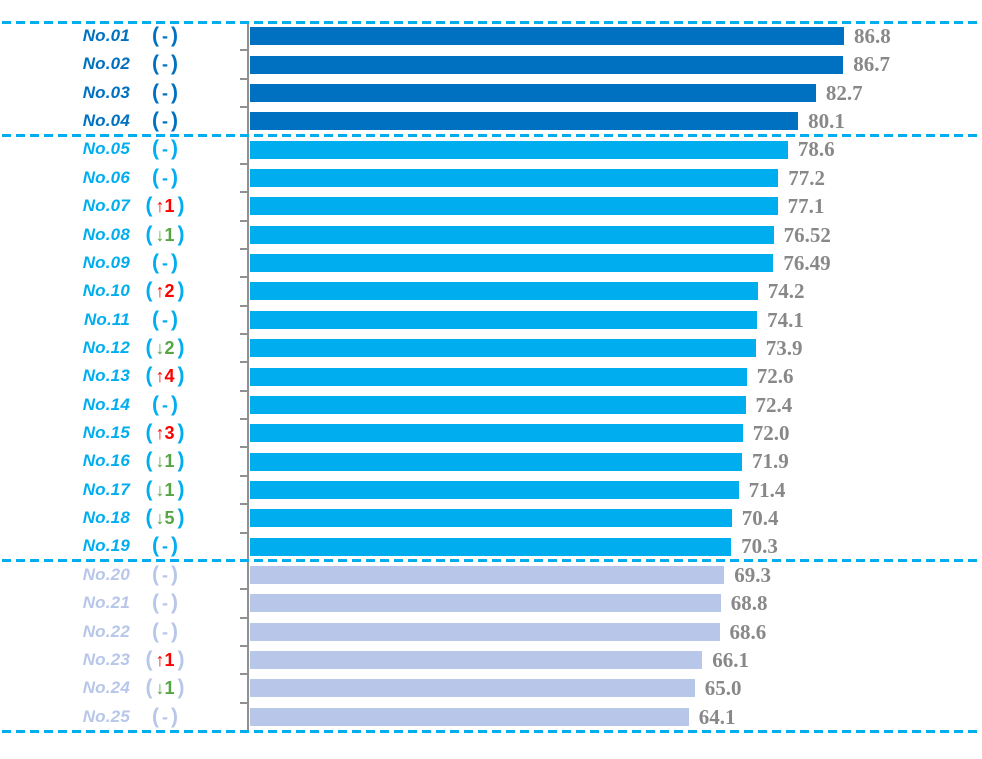 The image size is (982, 759). What do you see at coordinates (106, 35) in the screenshot?
I see `rank-label: No.01` at bounding box center [106, 35].